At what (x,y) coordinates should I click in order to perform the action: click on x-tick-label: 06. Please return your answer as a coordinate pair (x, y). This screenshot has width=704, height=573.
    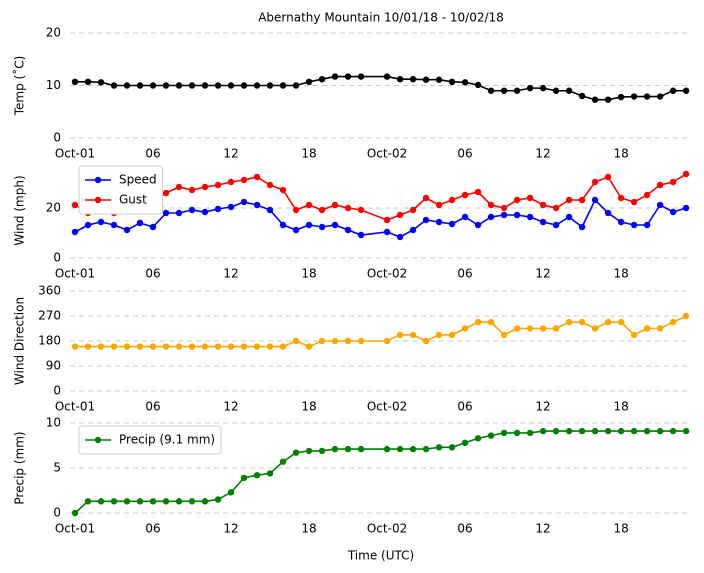
    Looking at the image, I should click on (464, 154).